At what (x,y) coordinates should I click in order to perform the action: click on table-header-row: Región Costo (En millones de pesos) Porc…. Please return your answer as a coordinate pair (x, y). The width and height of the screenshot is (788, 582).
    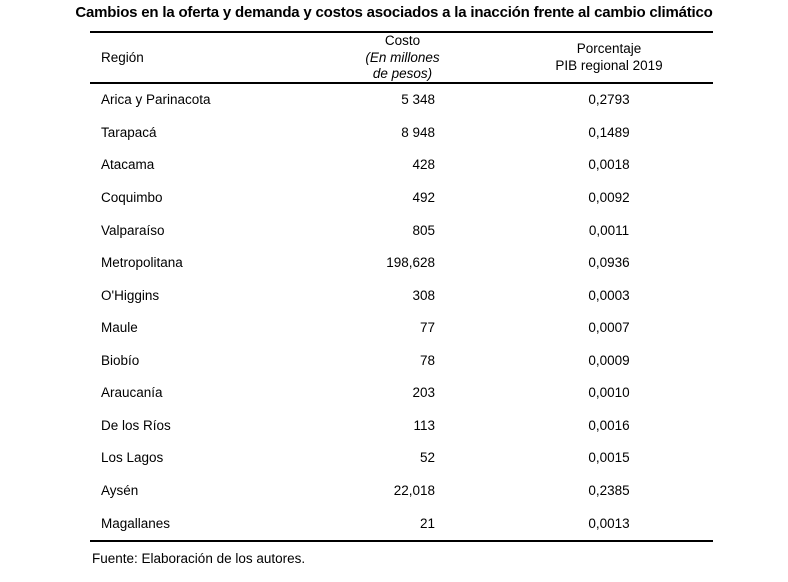
    Looking at the image, I should click on (401, 57).